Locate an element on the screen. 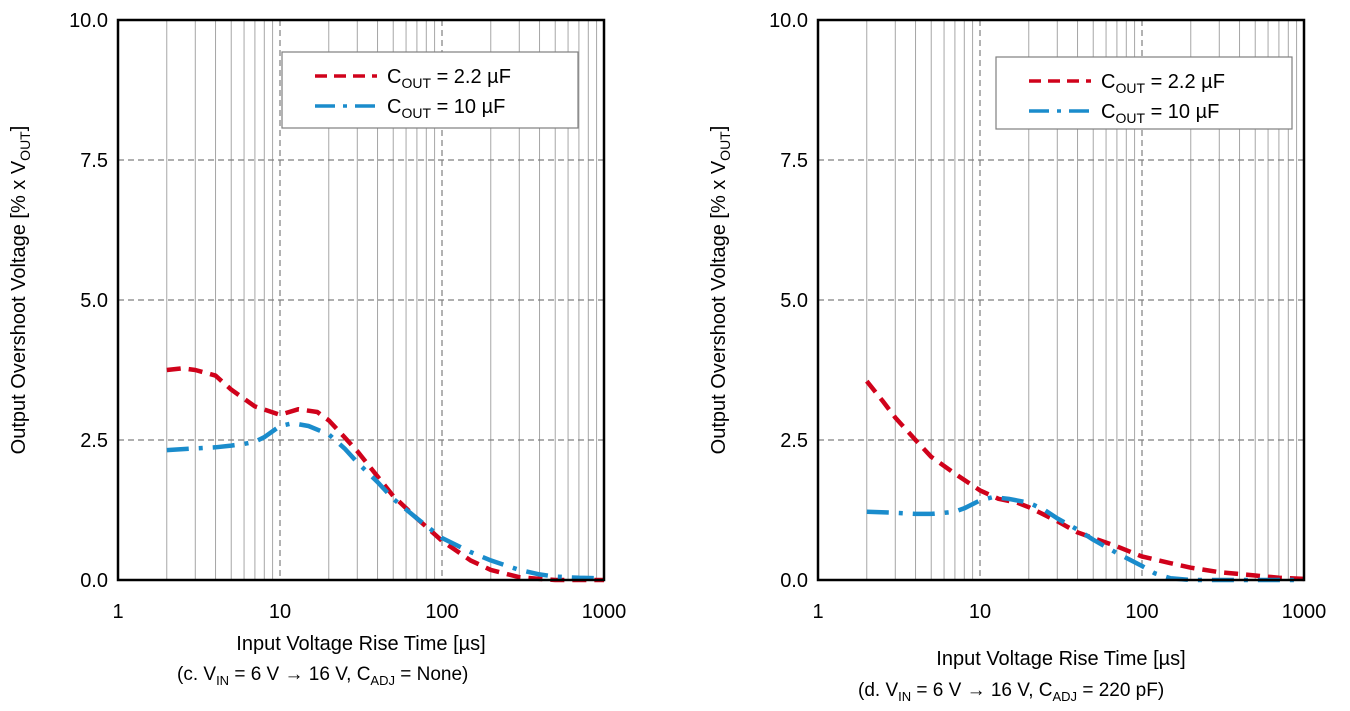 This screenshot has width=1350, height=711. chart-c-caption: (c. VIN = 6 V → 16 V, CADJ = None) is located at coordinates (323, 676).